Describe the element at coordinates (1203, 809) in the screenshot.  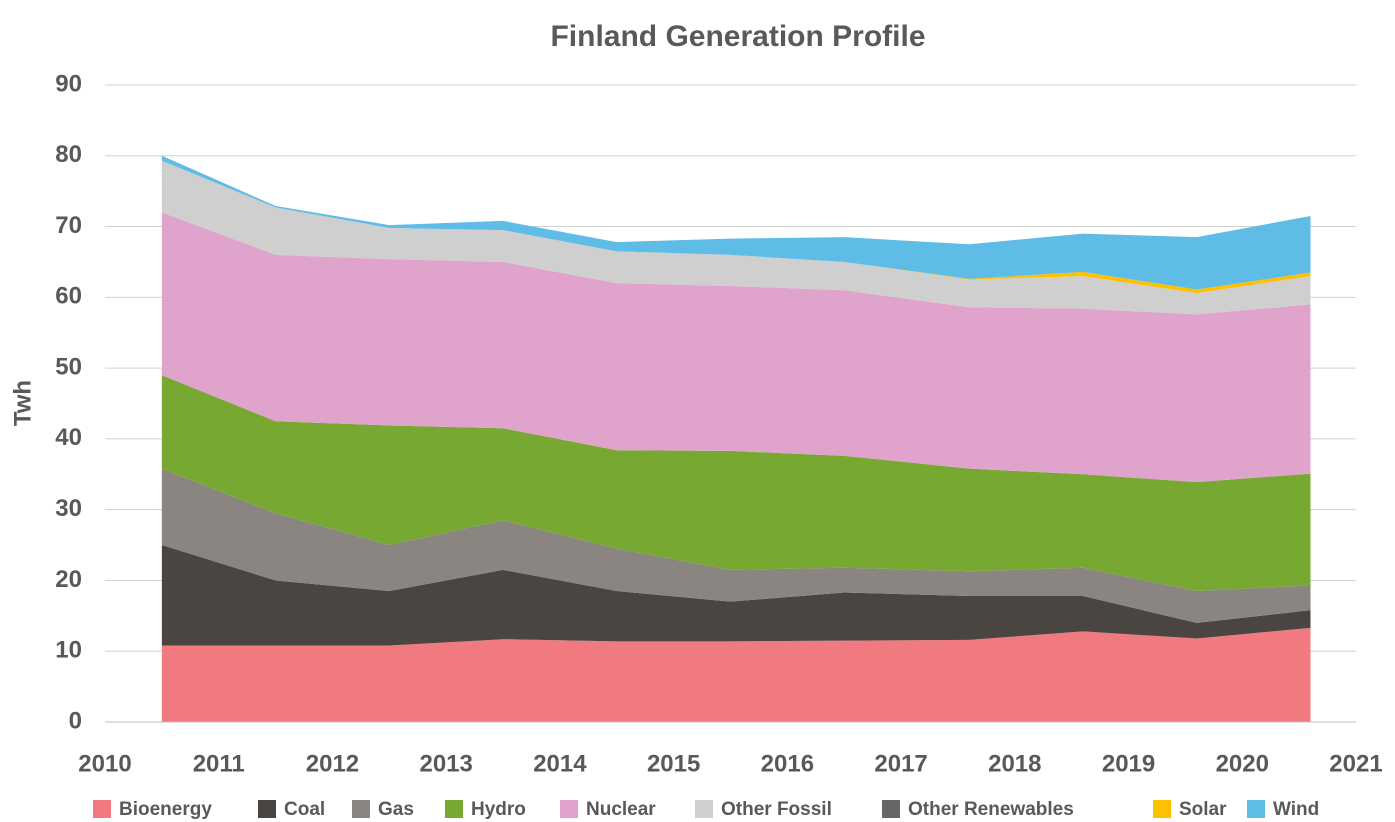
I see `legend-label: Solar` at that location.